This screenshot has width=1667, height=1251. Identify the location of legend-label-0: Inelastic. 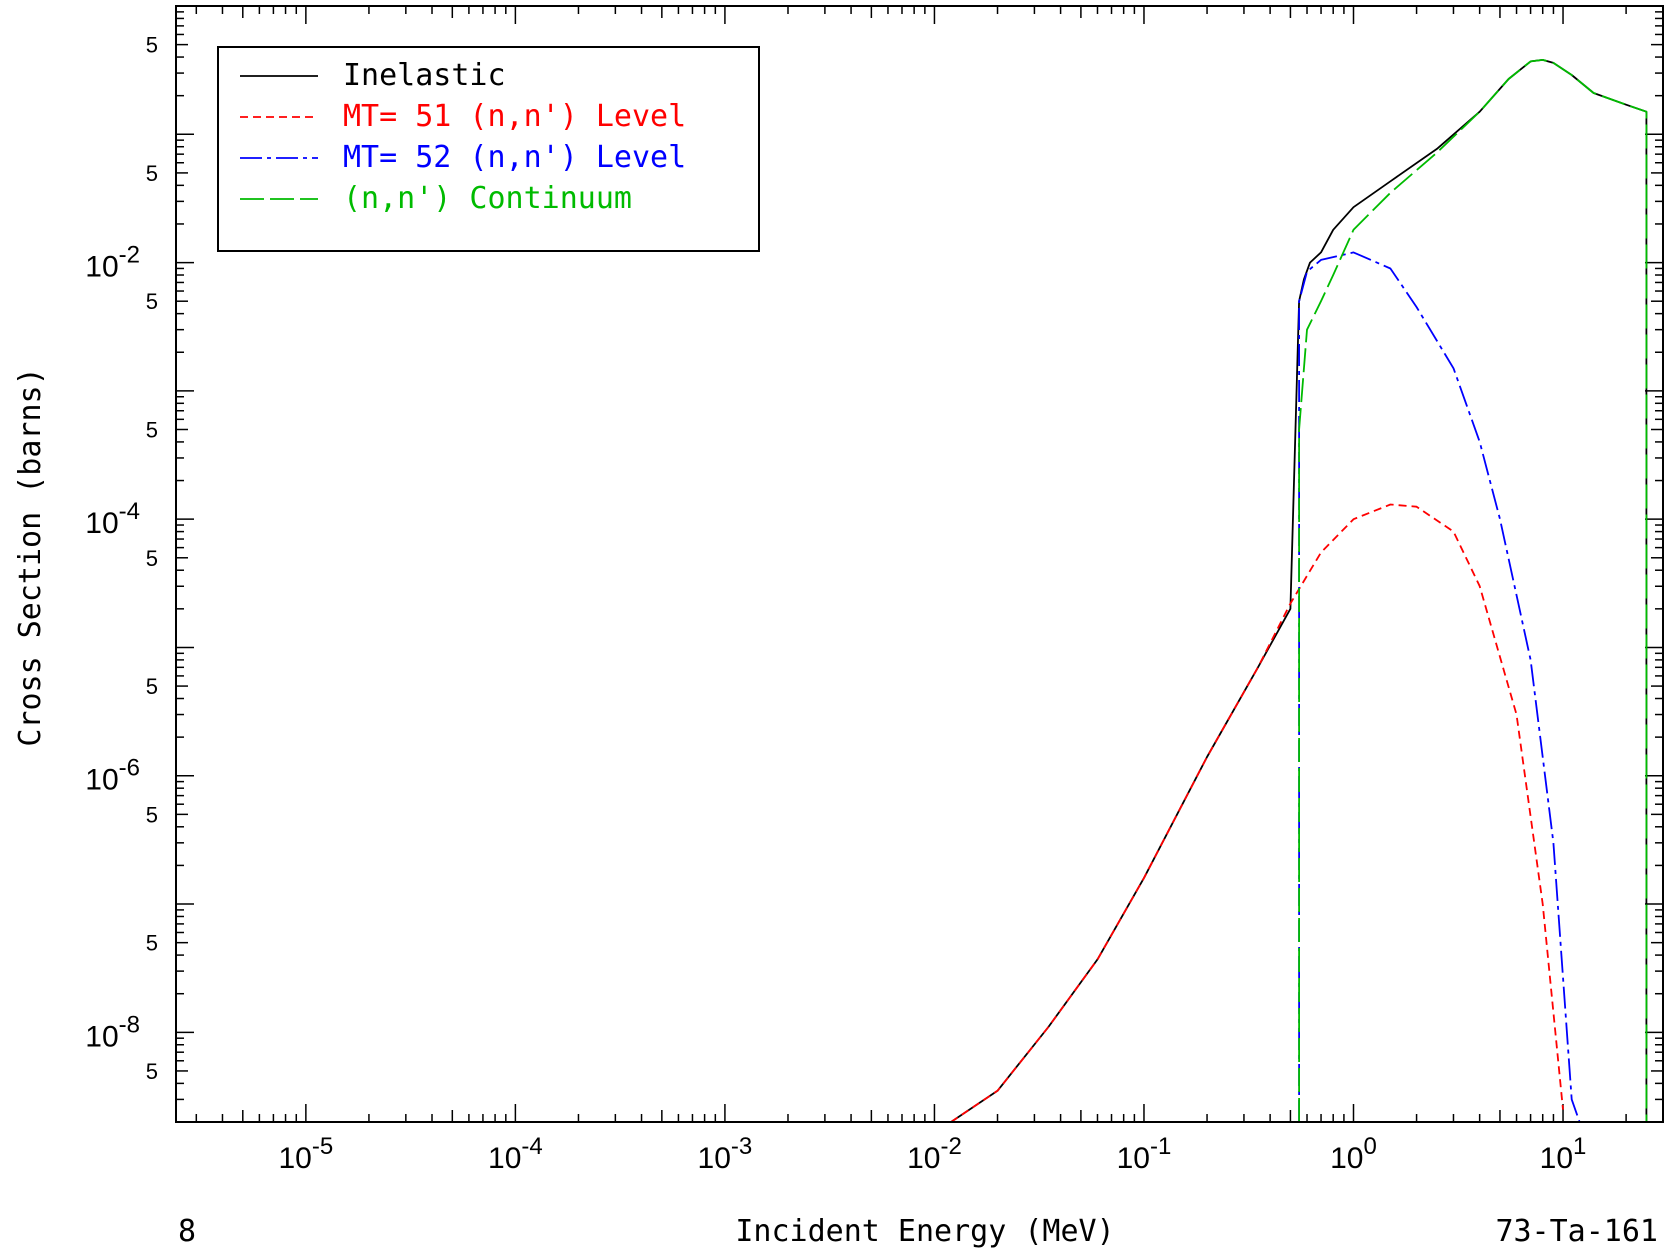
(424, 75).